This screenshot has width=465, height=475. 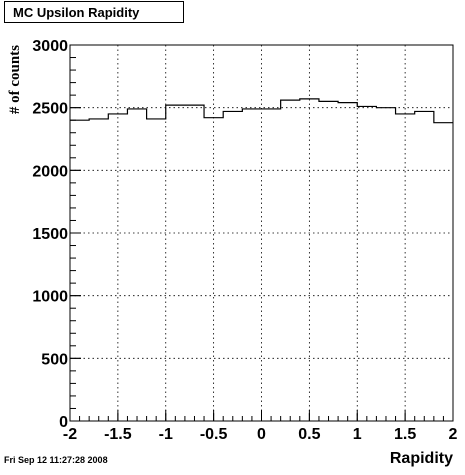 What do you see at coordinates (309, 434) in the screenshot?
I see `x-tick-label: 0.5` at bounding box center [309, 434].